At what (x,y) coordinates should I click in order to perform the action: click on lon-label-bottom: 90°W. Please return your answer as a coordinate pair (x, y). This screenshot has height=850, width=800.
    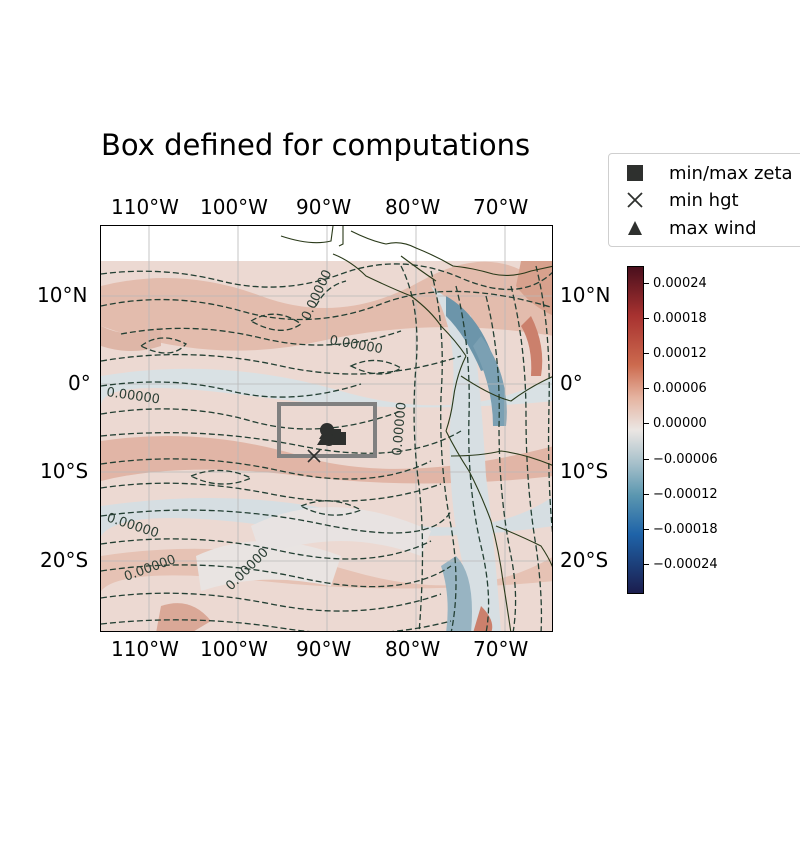
    Looking at the image, I should click on (324, 649).